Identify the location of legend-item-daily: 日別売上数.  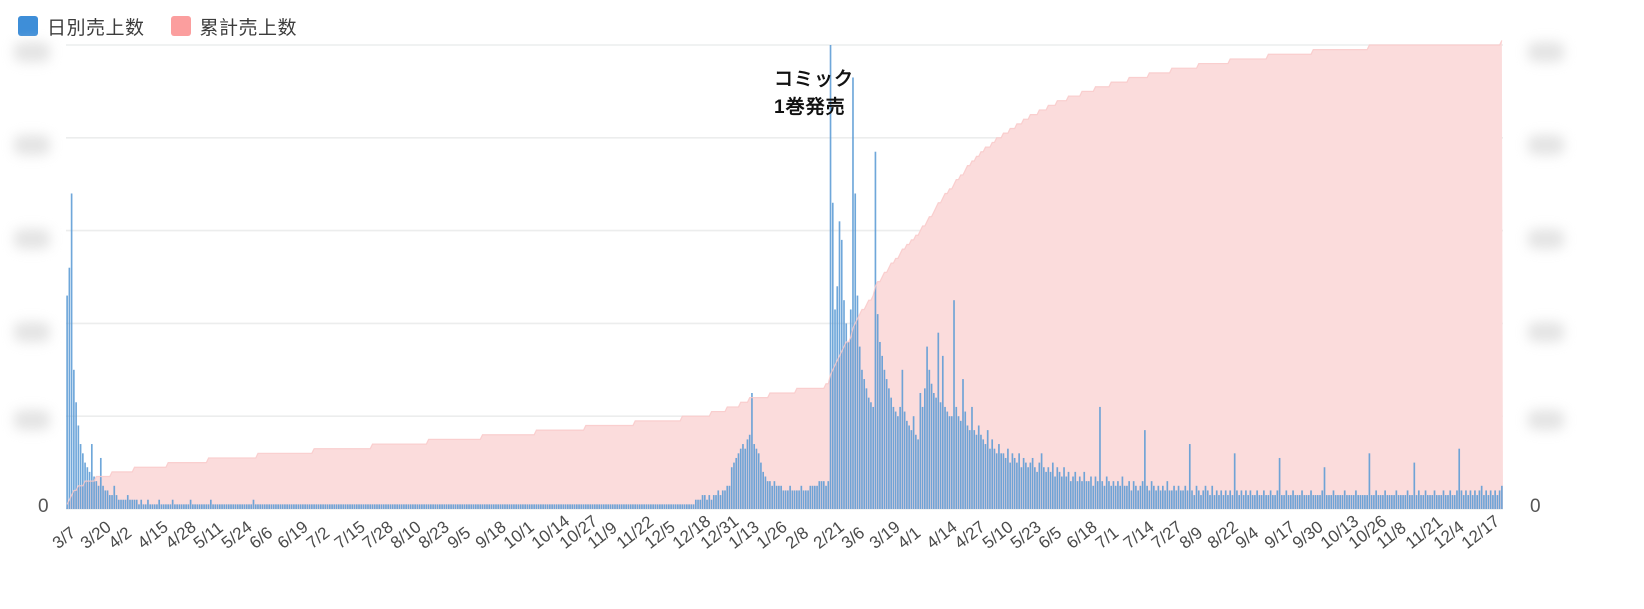
(81, 26).